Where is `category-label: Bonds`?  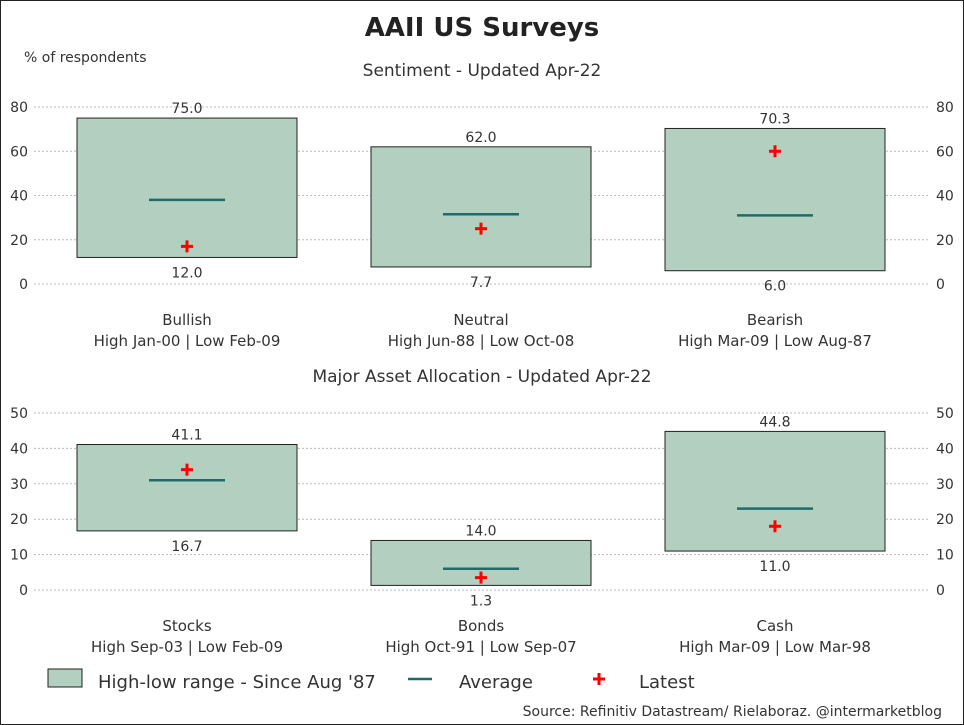 category-label: Bonds is located at coordinates (481, 626).